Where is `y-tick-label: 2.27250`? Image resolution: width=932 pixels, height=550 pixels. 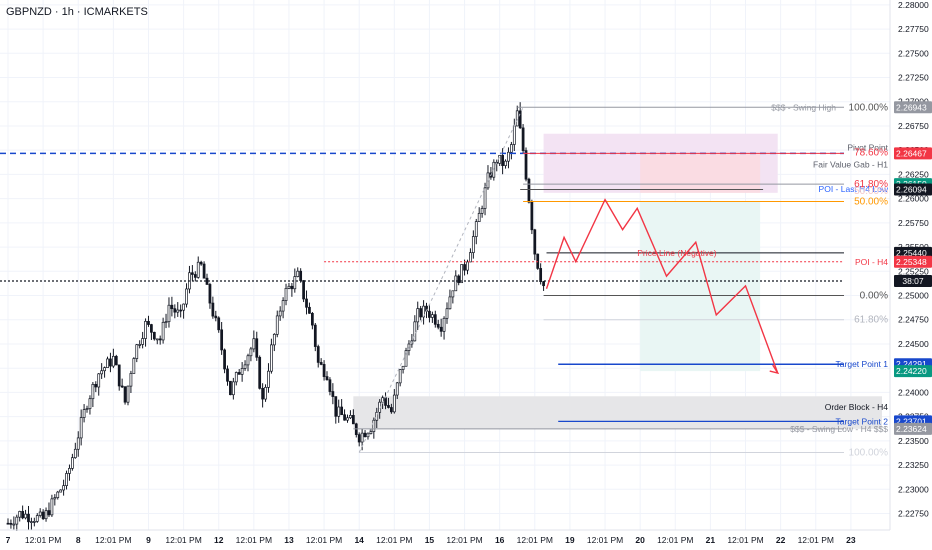 y-tick-label: 2.27250 is located at coordinates (913, 78).